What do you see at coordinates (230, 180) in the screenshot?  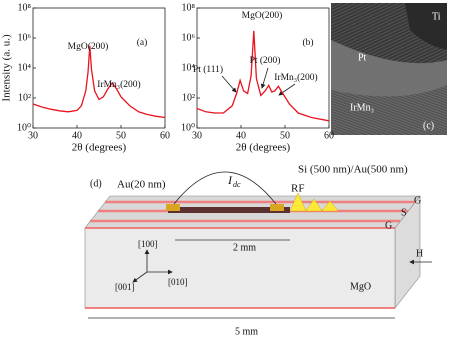 I see `current-symbol: I` at bounding box center [230, 180].